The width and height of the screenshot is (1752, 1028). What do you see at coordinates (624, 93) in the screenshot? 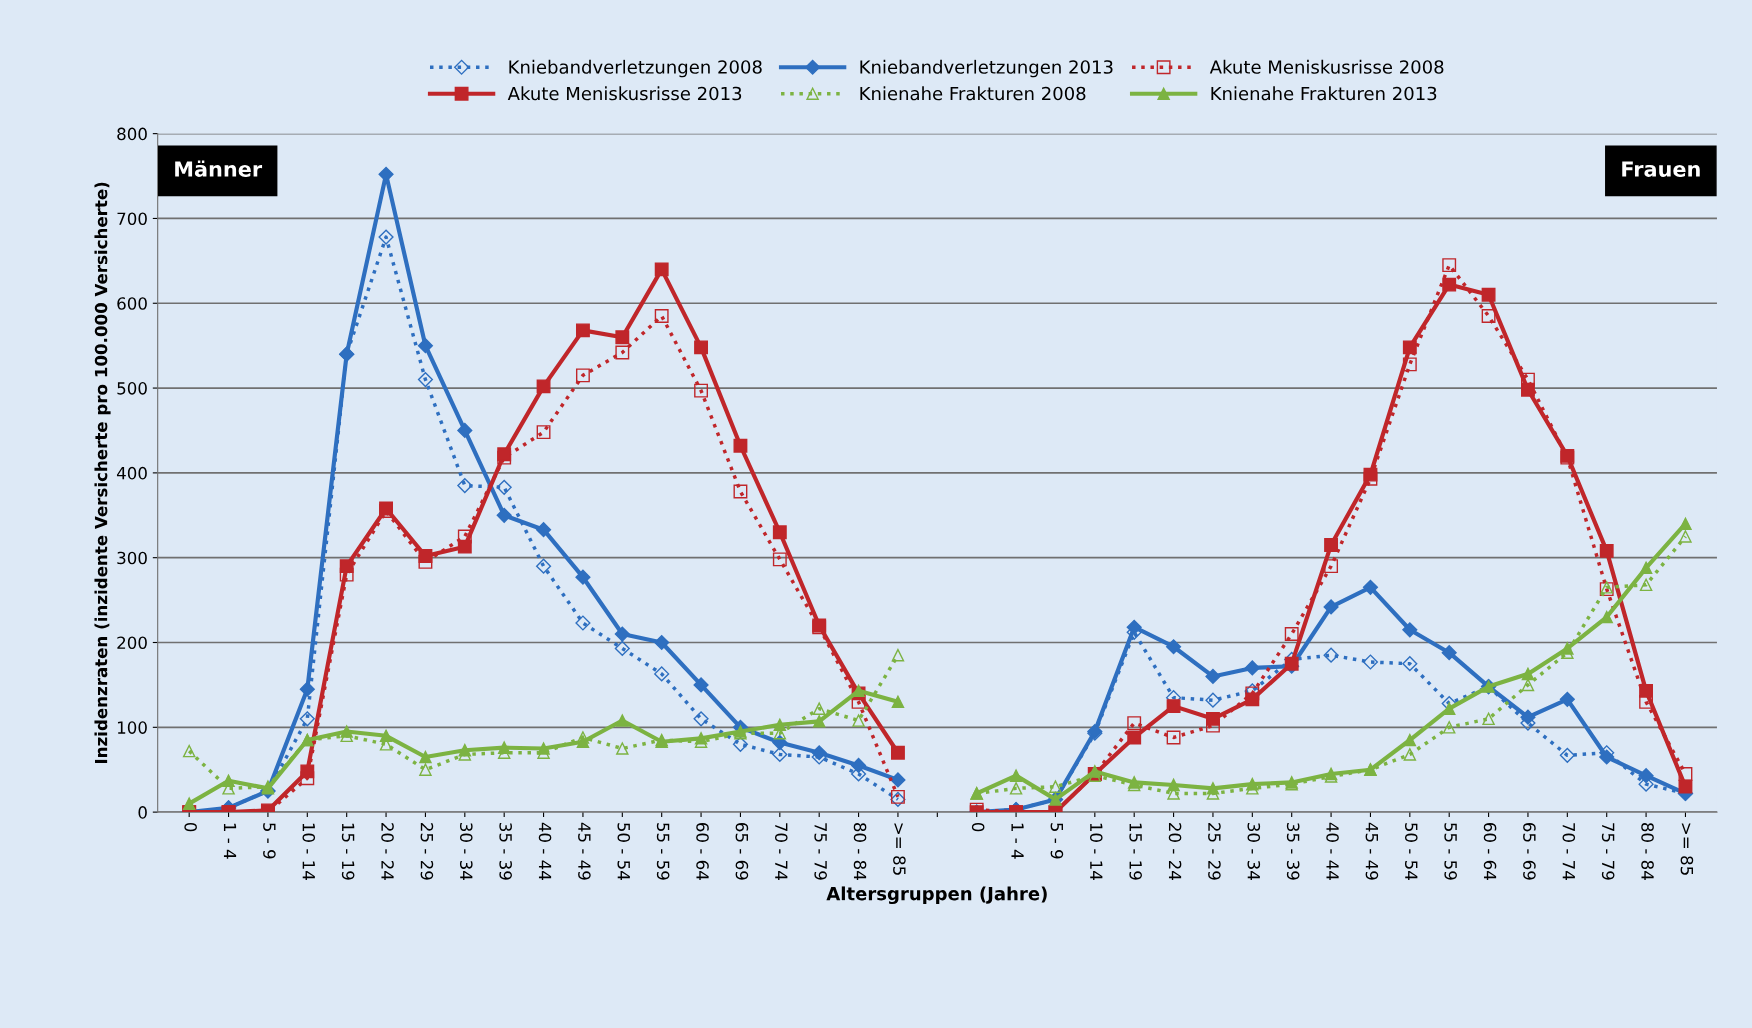
I see `legend-label: Akute Meniskusrisse 2013` at bounding box center [624, 93].